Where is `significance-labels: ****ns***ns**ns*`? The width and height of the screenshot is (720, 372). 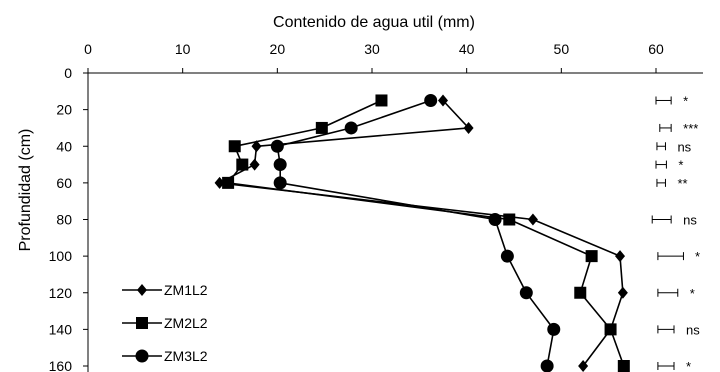
significance-labels: ****ns***ns**ns* is located at coordinates (688, 232).